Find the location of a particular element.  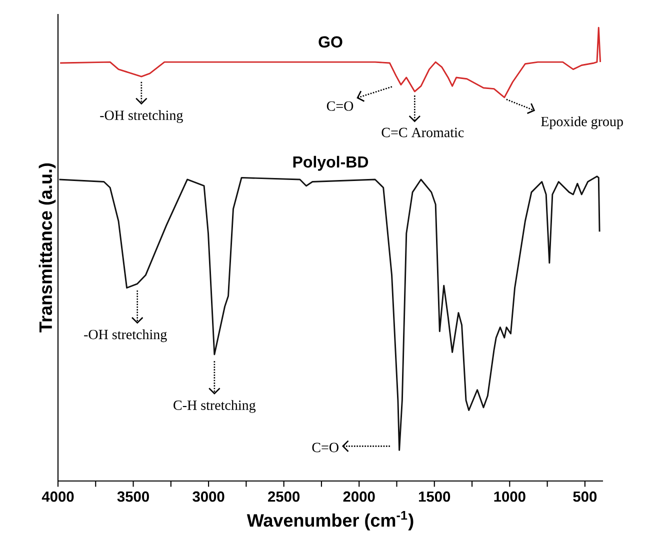

y-axis-title: Transmittance (a.u.) is located at coordinates (47, 247).